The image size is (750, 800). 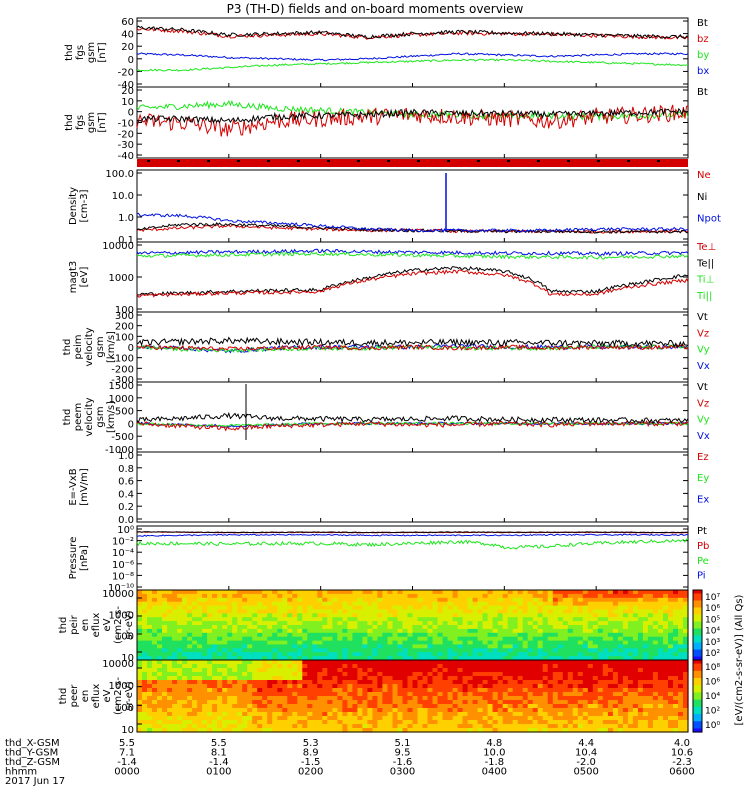 I want to click on series-line-Npot, so click(x=412, y=222).